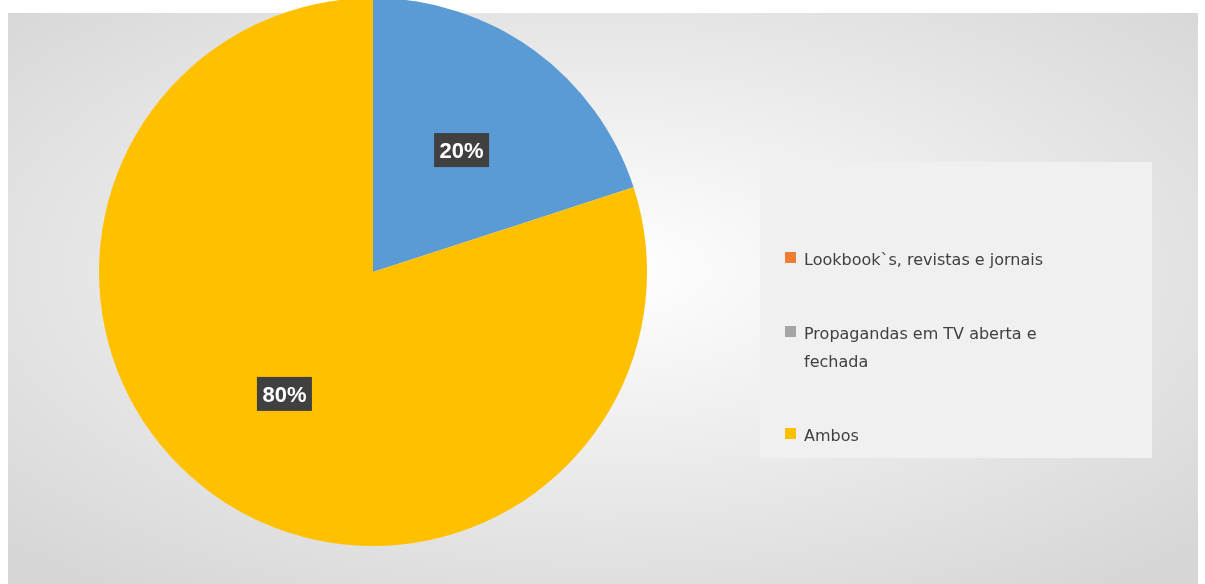 The width and height of the screenshot is (1205, 584). Describe the element at coordinates (920, 347) in the screenshot. I see `legend-label: Propagandas em TV aberta e fechada` at that location.